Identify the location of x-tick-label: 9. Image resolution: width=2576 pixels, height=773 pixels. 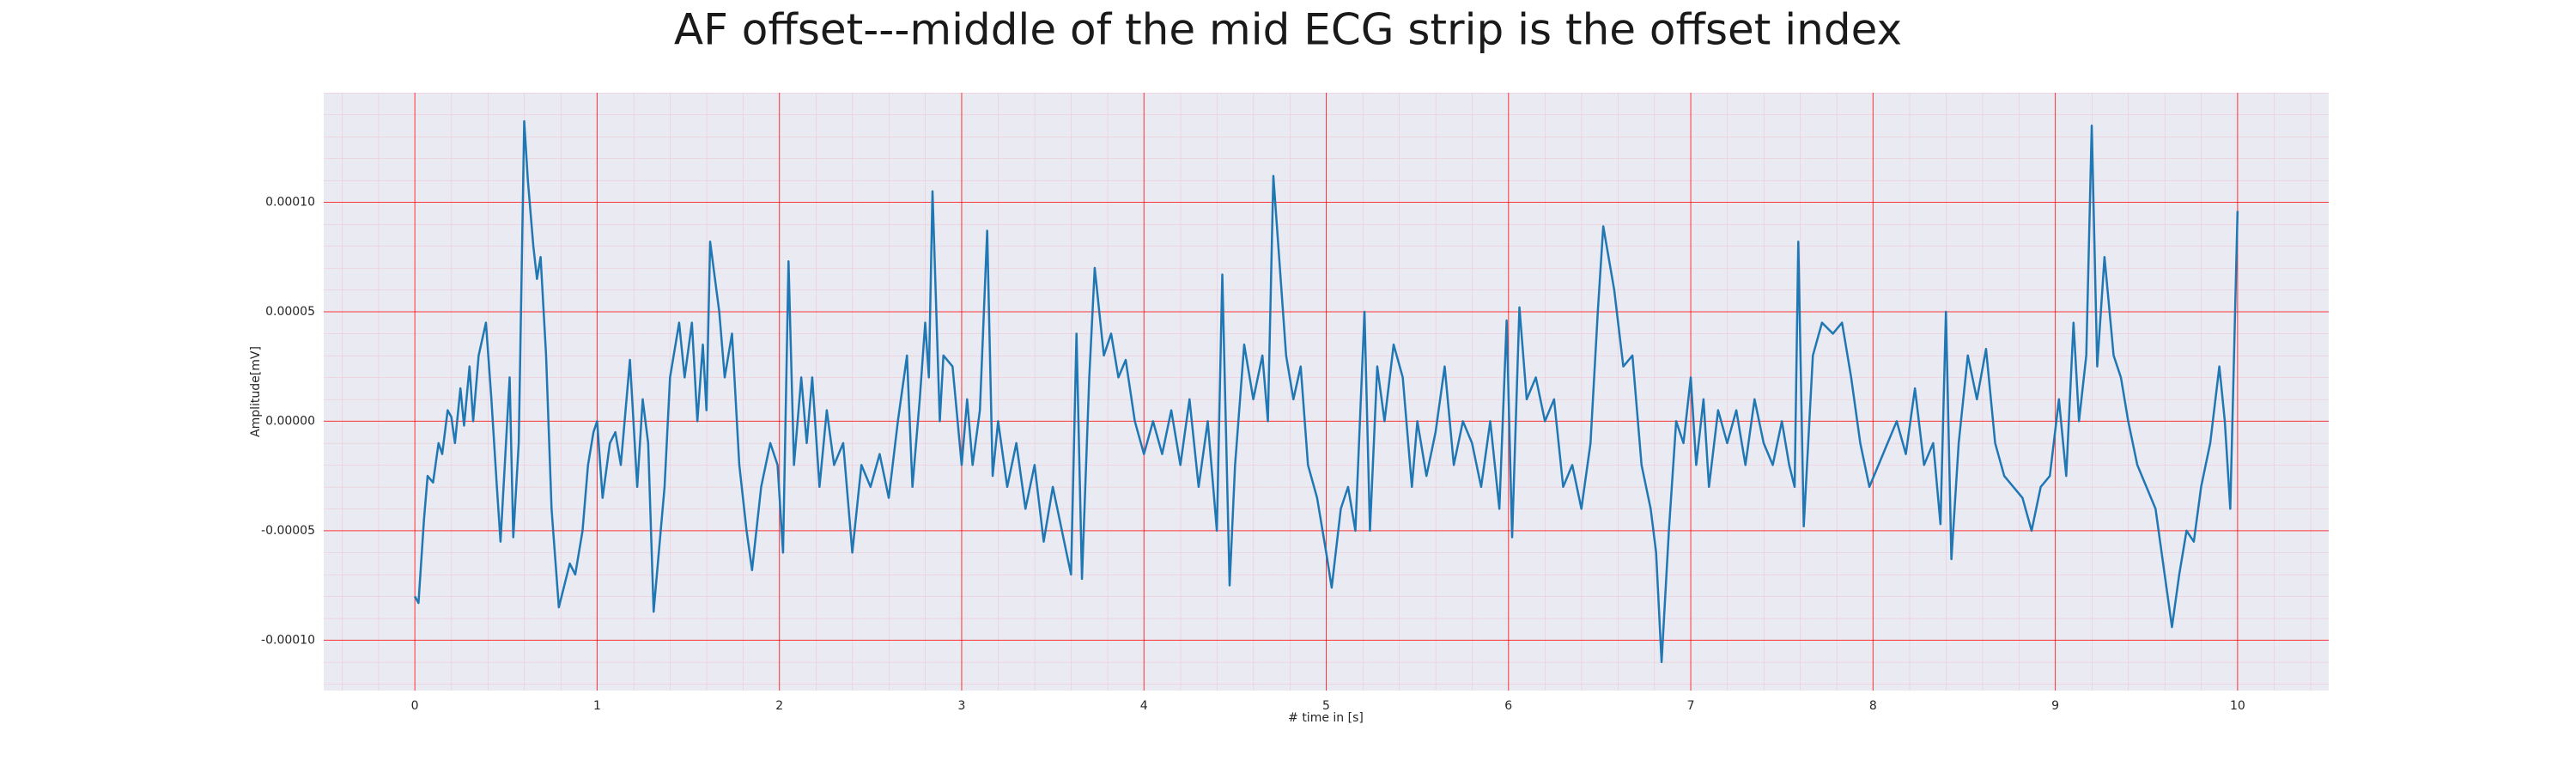
(2055, 706).